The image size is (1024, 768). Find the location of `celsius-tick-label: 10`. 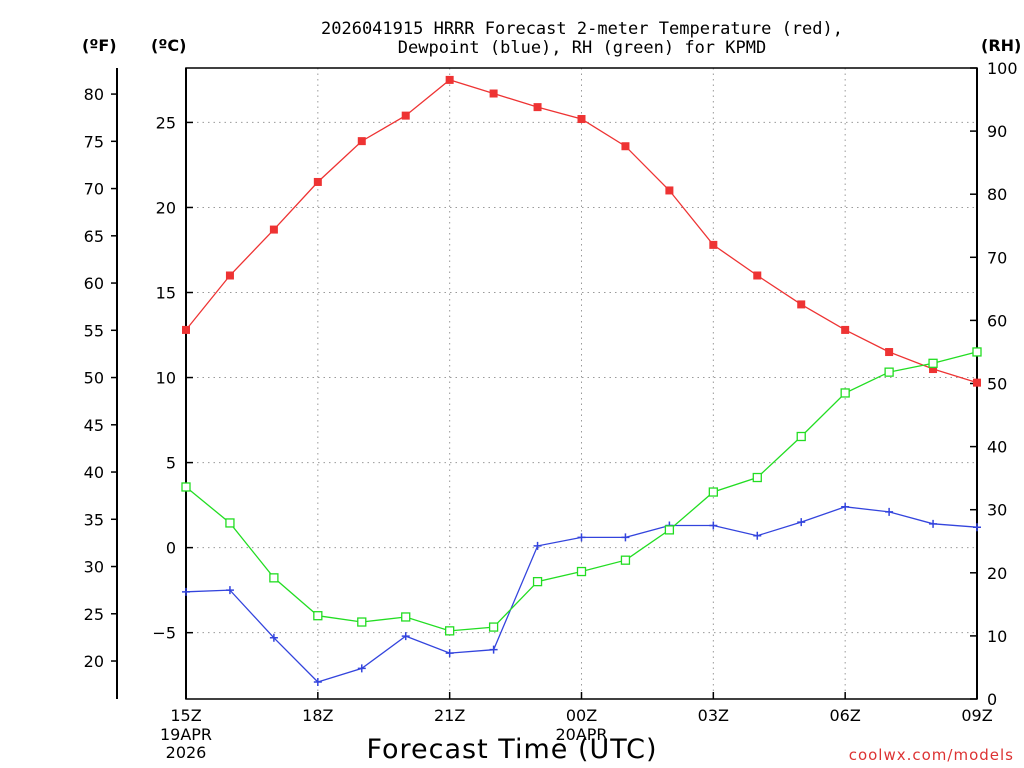

celsius-tick-label: 10 is located at coordinates (166, 378).